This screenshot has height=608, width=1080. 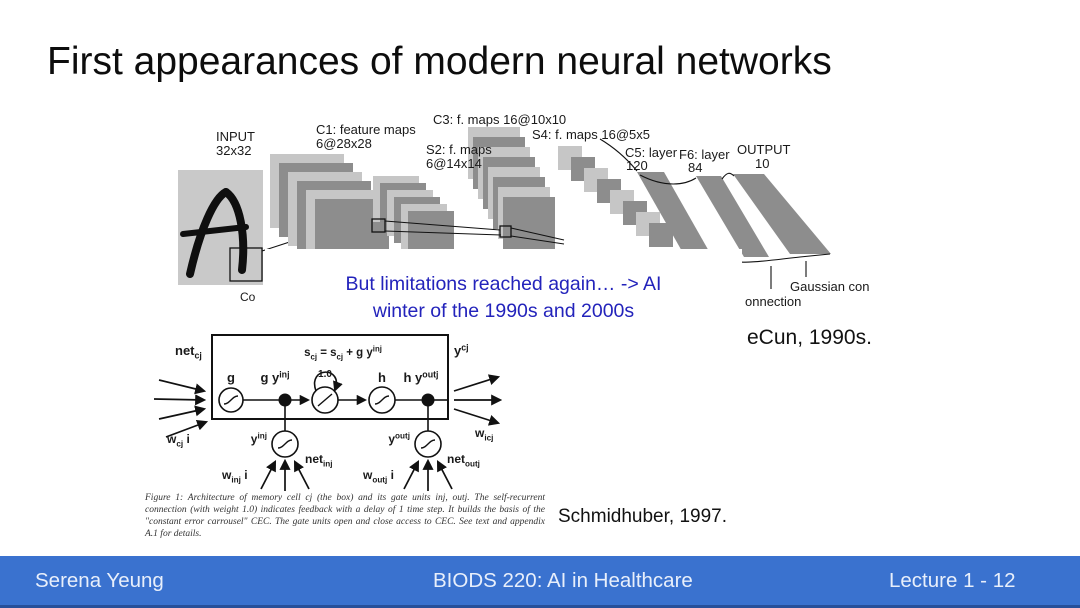 I want to click on label-f6-size: 84, so click(x=695, y=167).